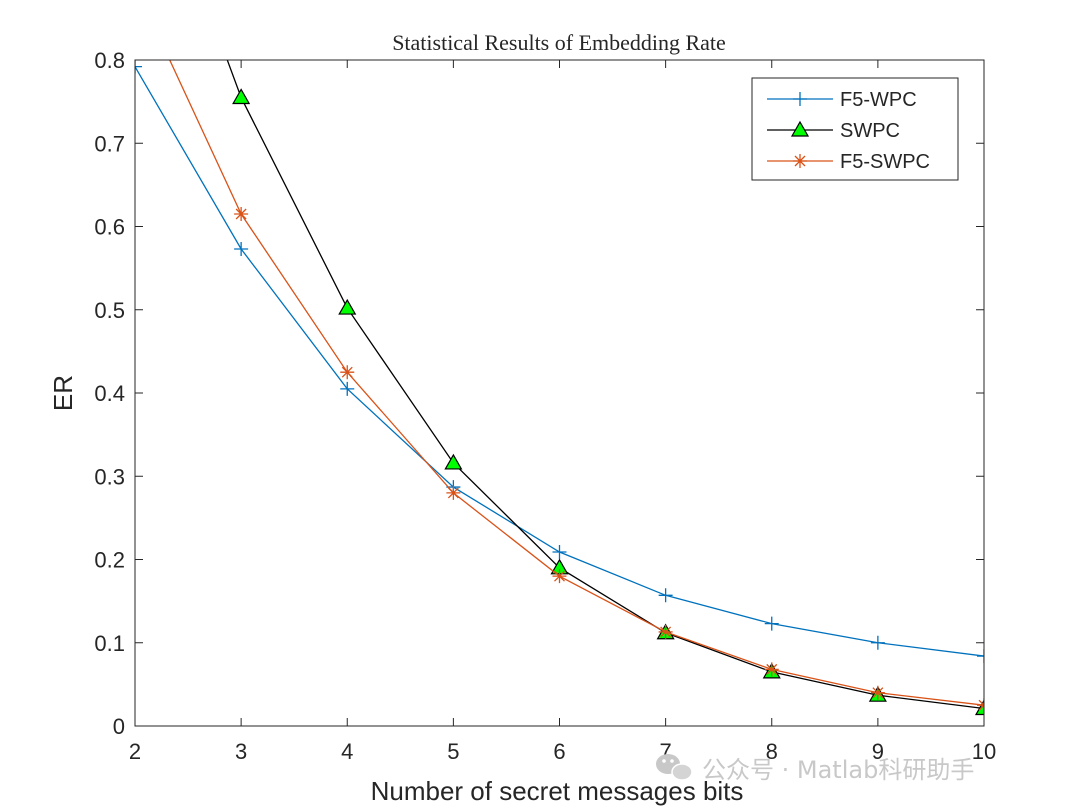  Describe the element at coordinates (119, 726) in the screenshot. I see `y-tick-label: 0` at that location.